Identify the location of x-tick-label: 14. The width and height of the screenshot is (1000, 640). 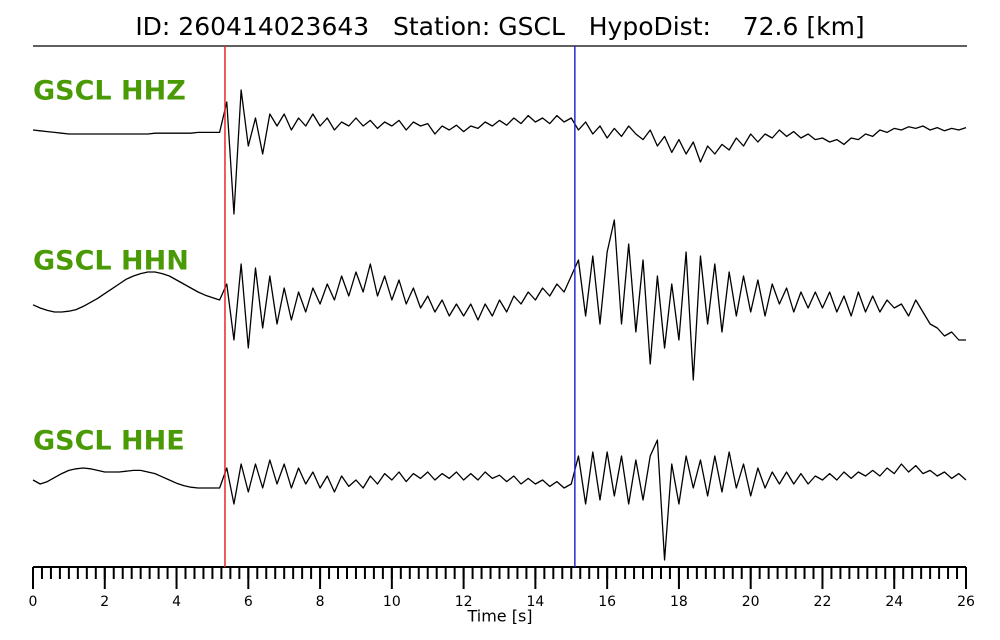
(535, 602).